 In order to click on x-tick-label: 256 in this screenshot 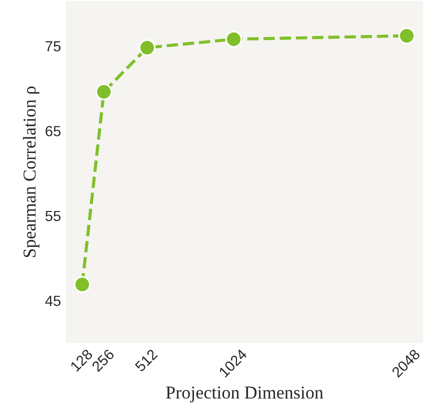, I will do `click(103, 360)`.